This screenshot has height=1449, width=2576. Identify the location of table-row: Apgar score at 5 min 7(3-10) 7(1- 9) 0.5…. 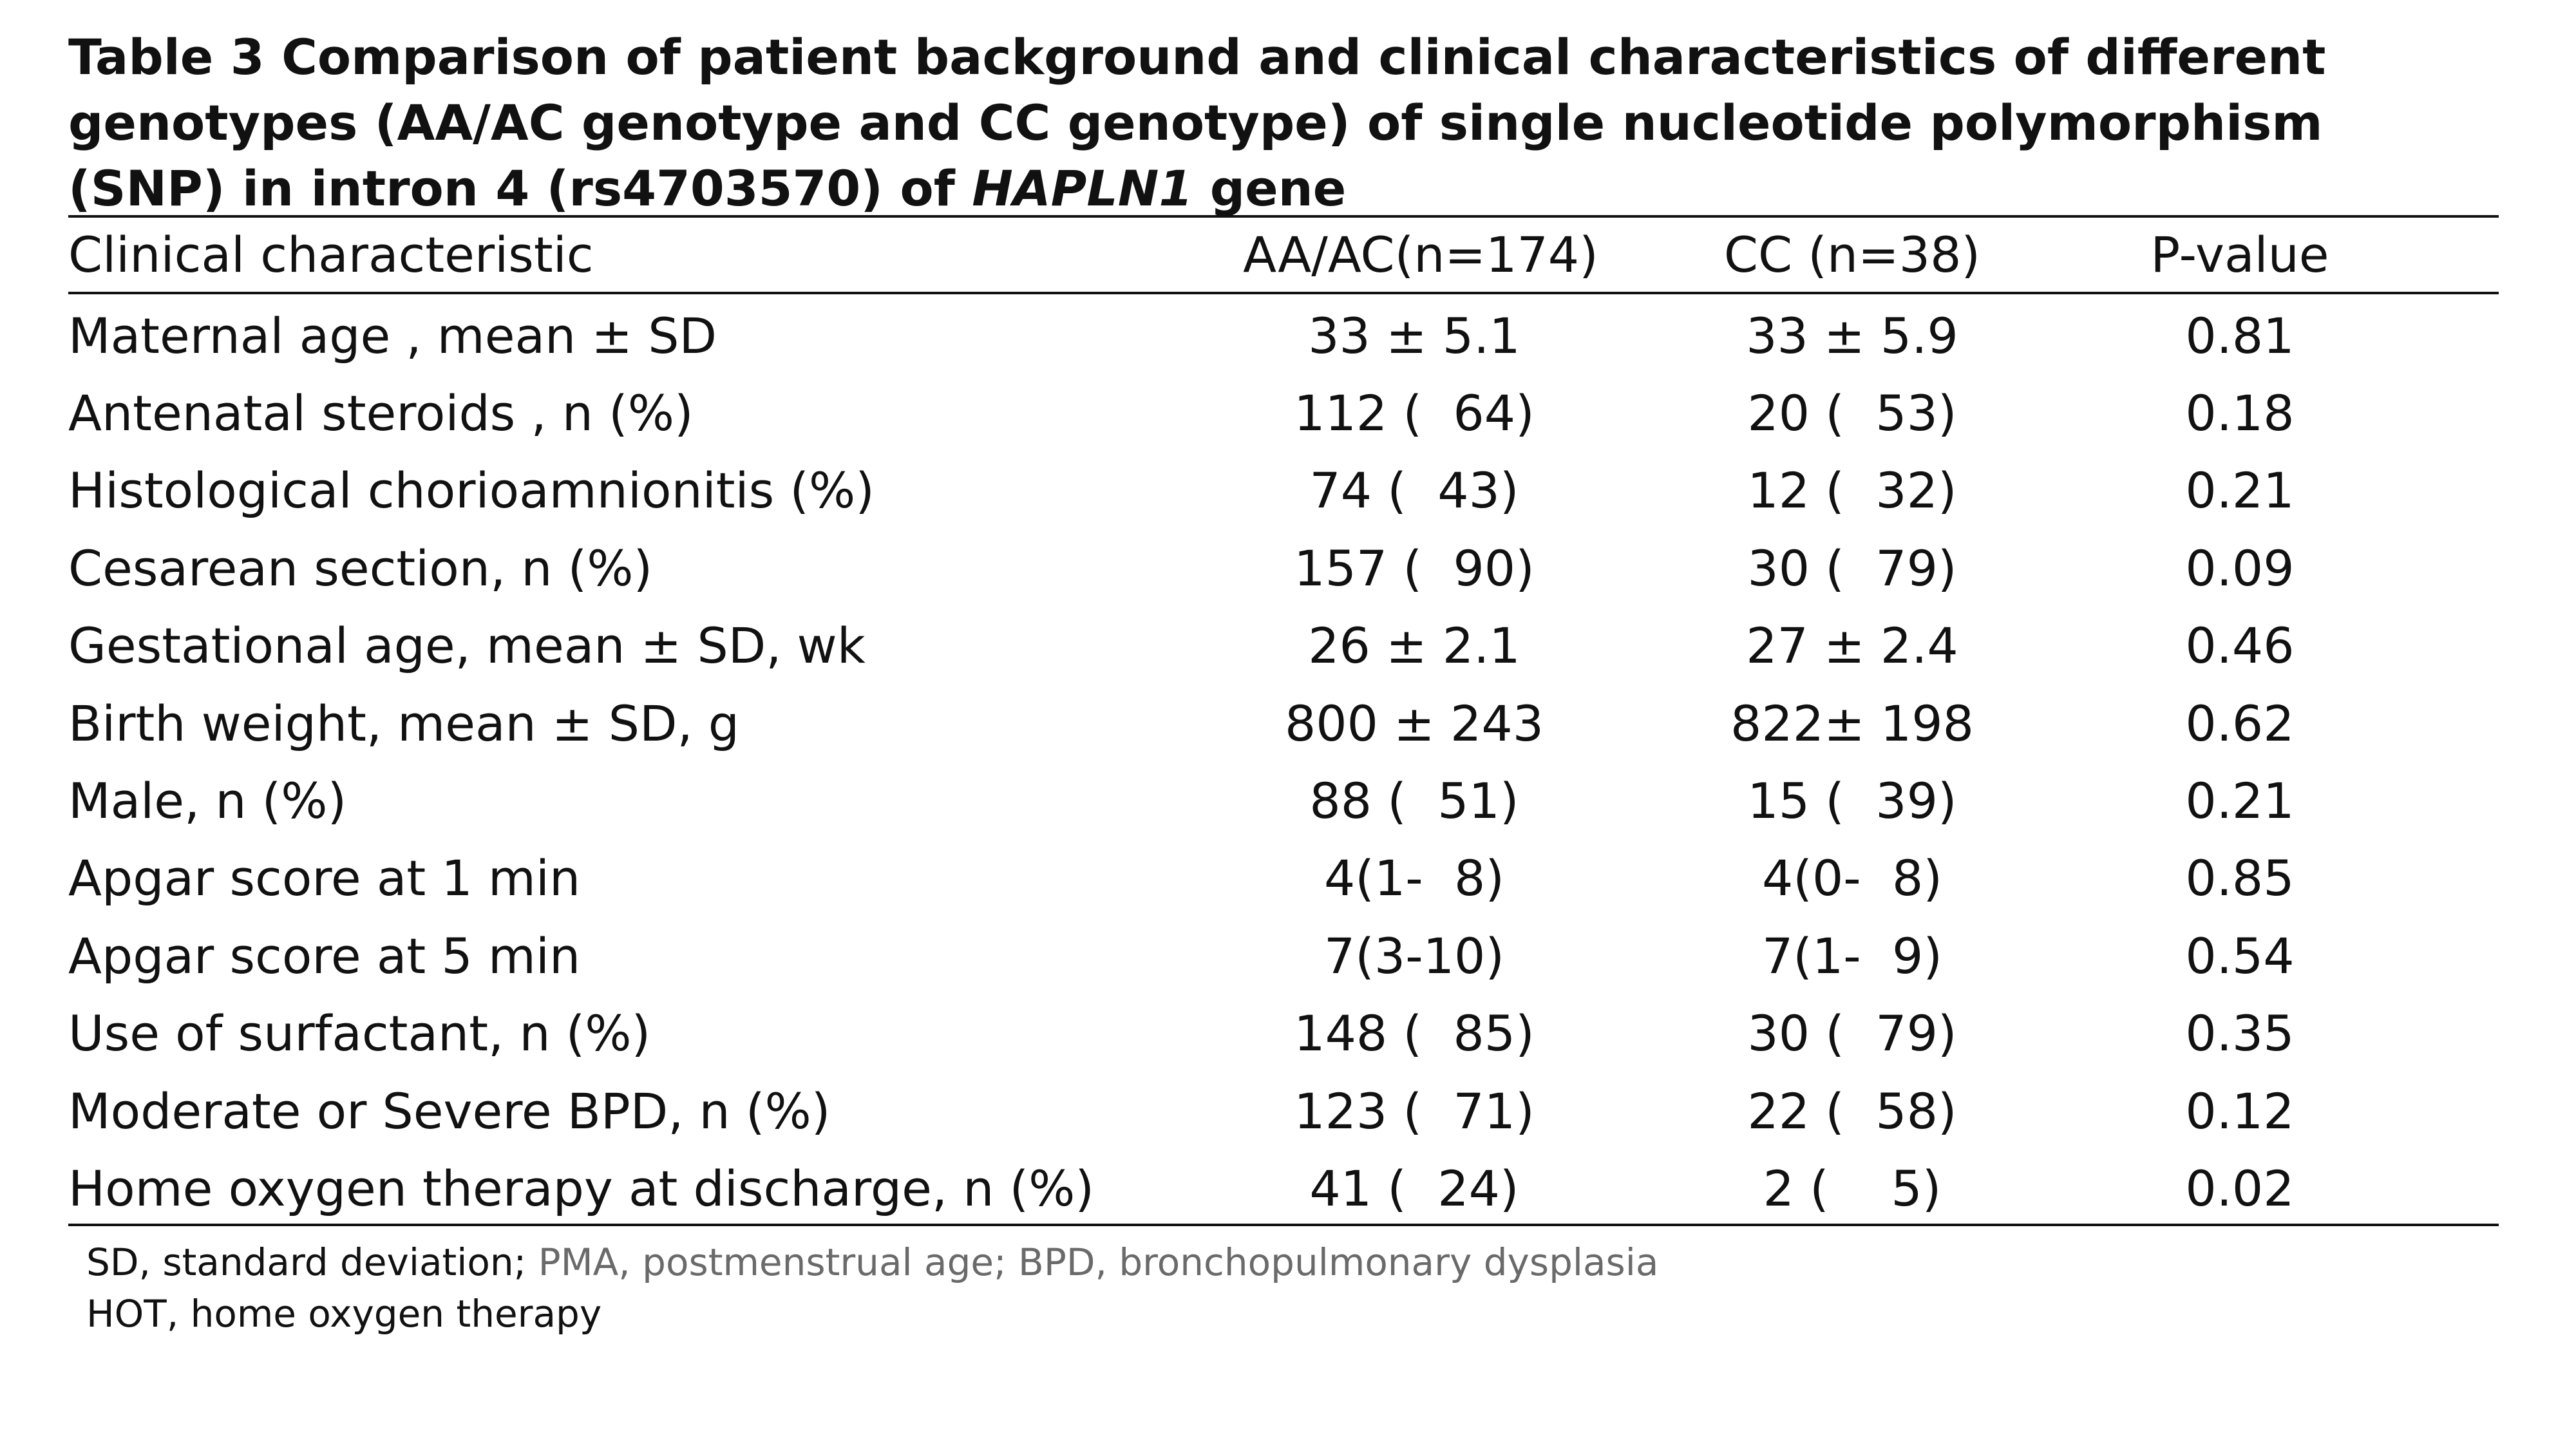
(1284, 955).